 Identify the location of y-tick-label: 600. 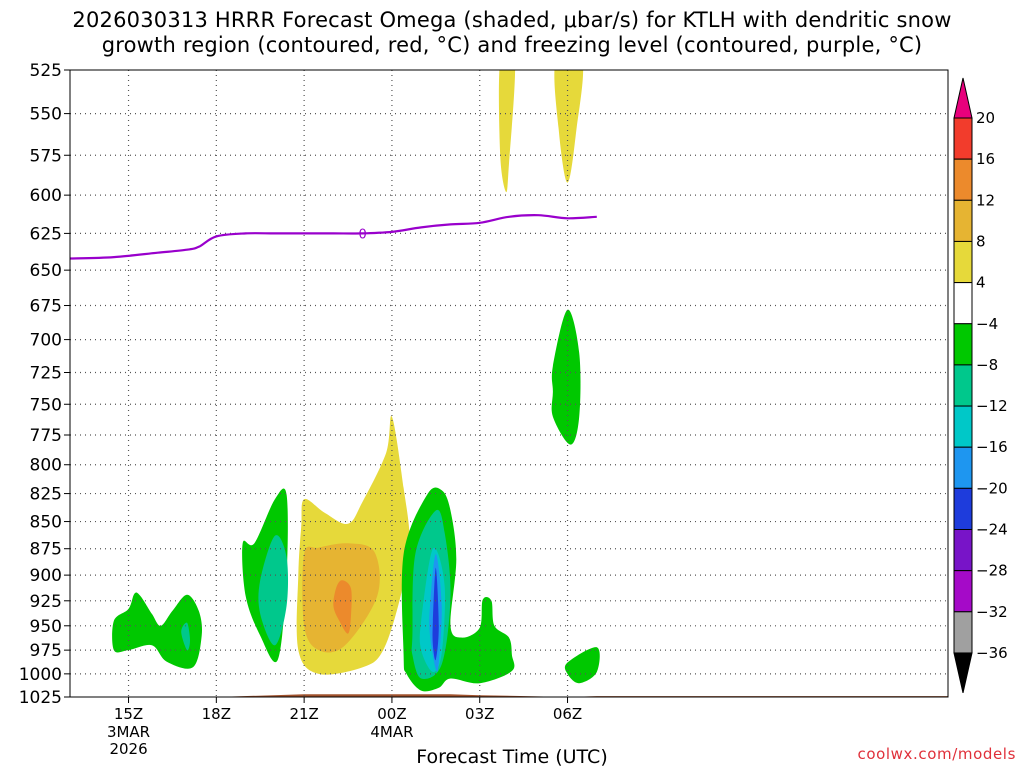
(46, 196).